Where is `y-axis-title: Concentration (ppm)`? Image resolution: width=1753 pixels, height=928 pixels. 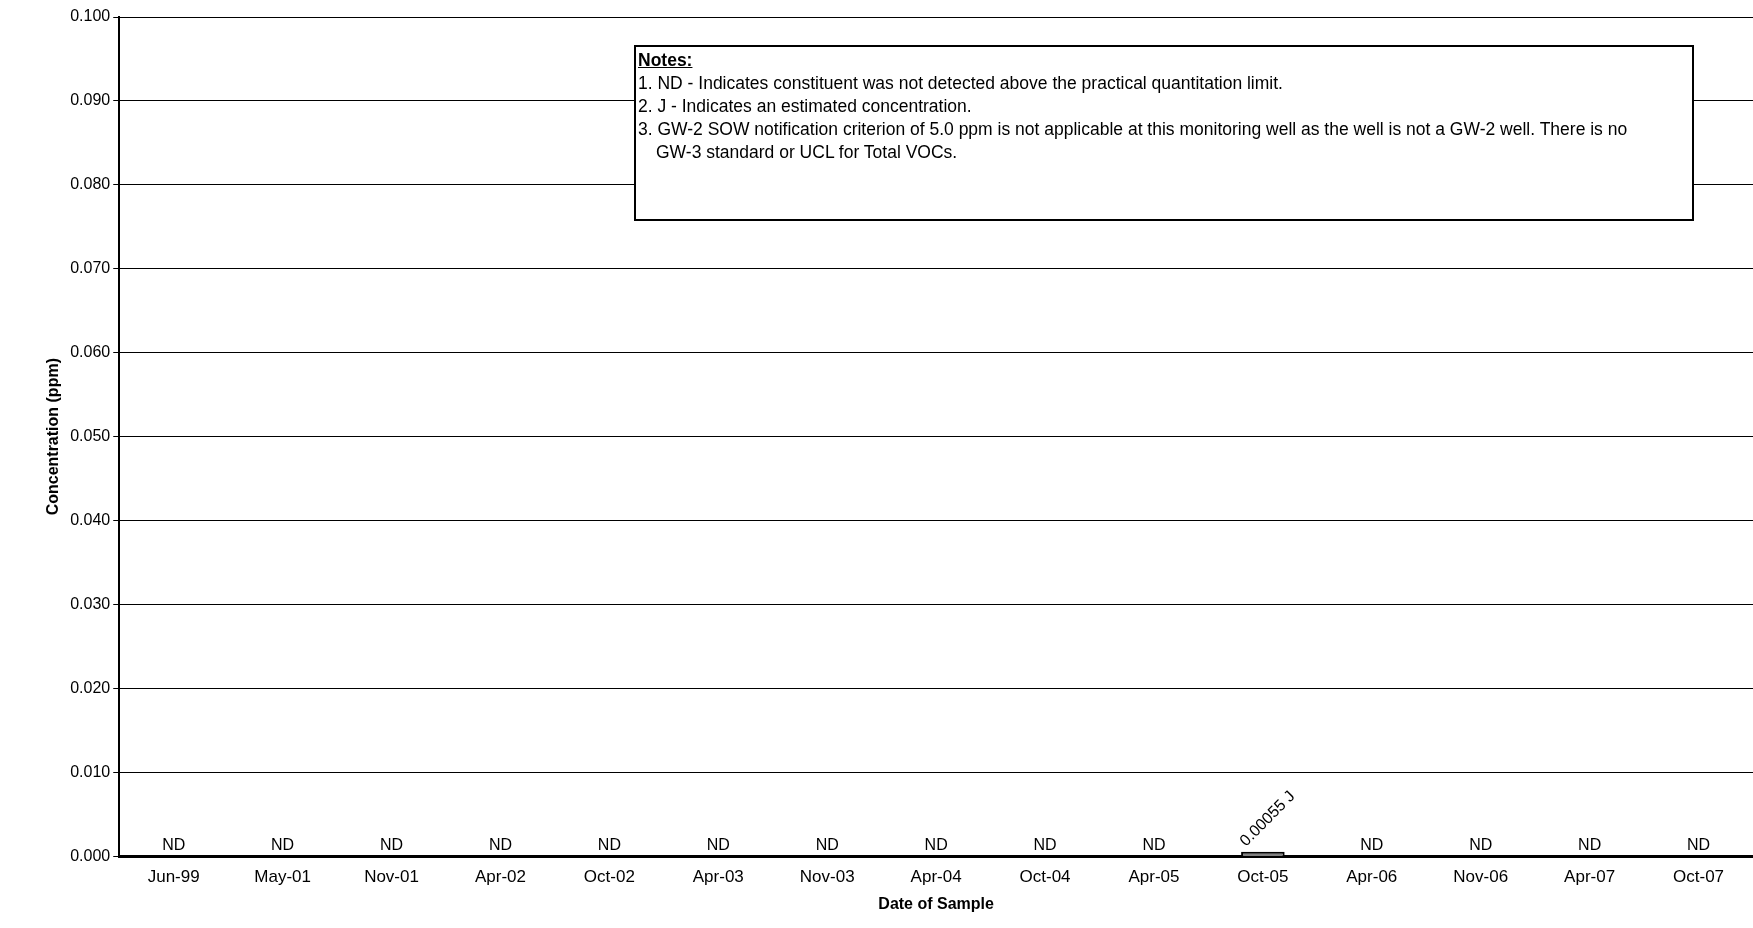
y-axis-title: Concentration (ppm) is located at coordinates (53, 437).